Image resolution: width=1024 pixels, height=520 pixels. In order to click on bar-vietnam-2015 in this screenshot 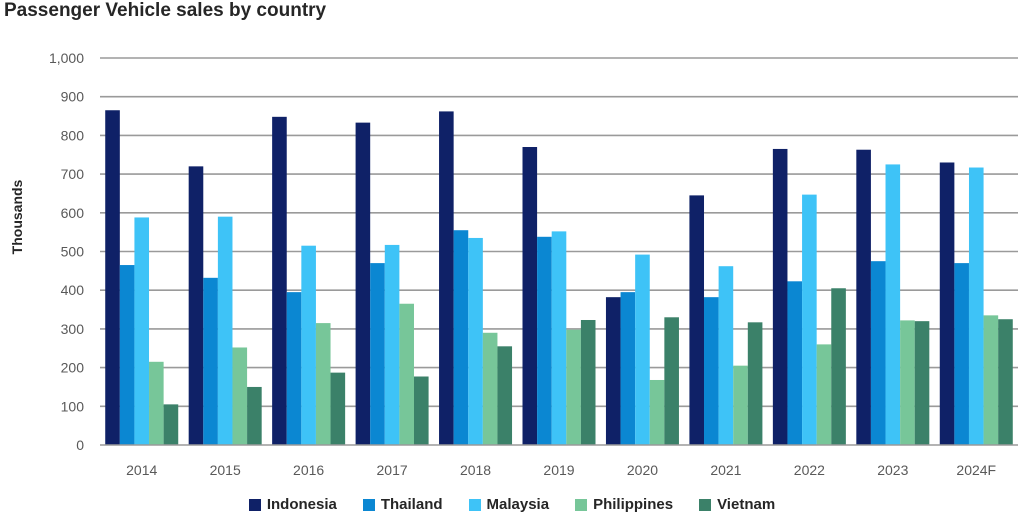, I will do `click(254, 415)`.